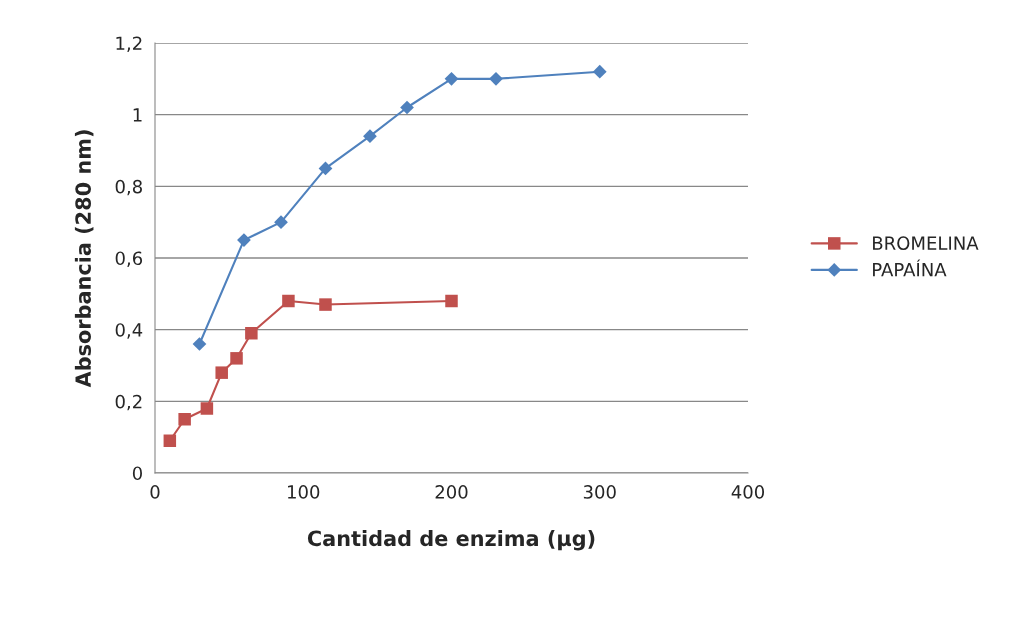 This screenshot has height=640, width=1023. What do you see at coordinates (748, 492) in the screenshot?
I see `x-tick-label: 400` at bounding box center [748, 492].